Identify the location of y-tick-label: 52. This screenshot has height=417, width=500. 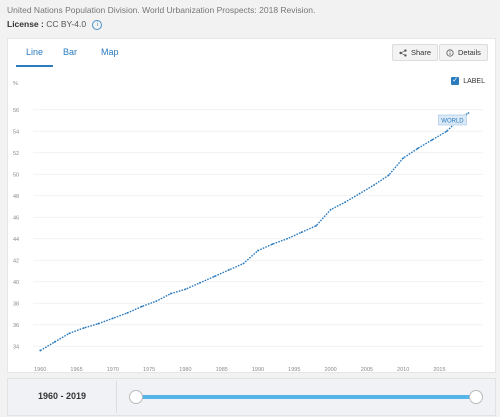
(16, 154).